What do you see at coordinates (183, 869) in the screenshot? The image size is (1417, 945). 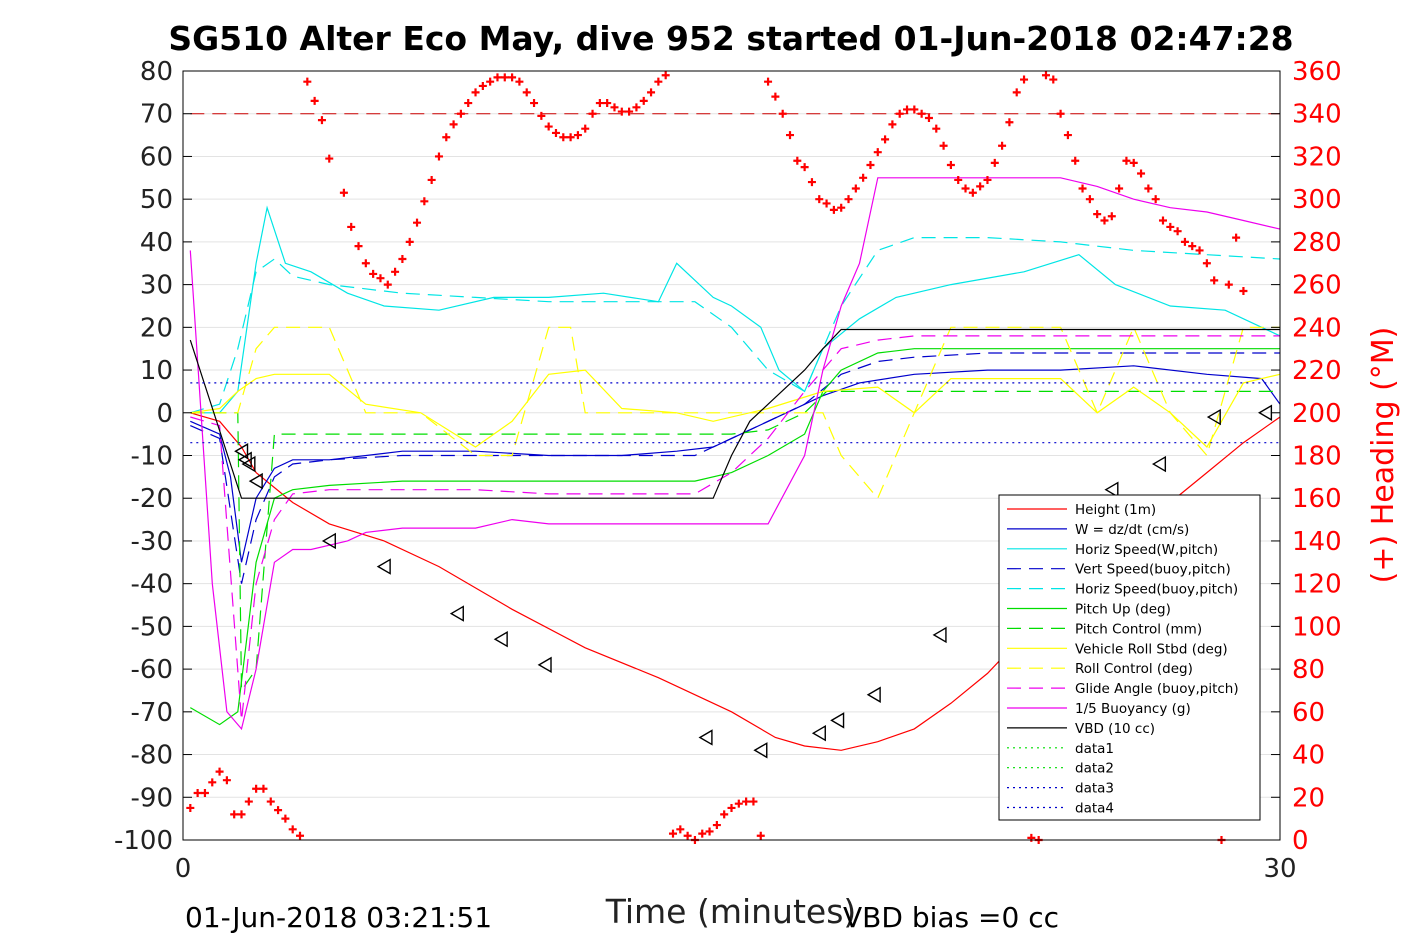 I see `x-tick-label: 0` at bounding box center [183, 869].